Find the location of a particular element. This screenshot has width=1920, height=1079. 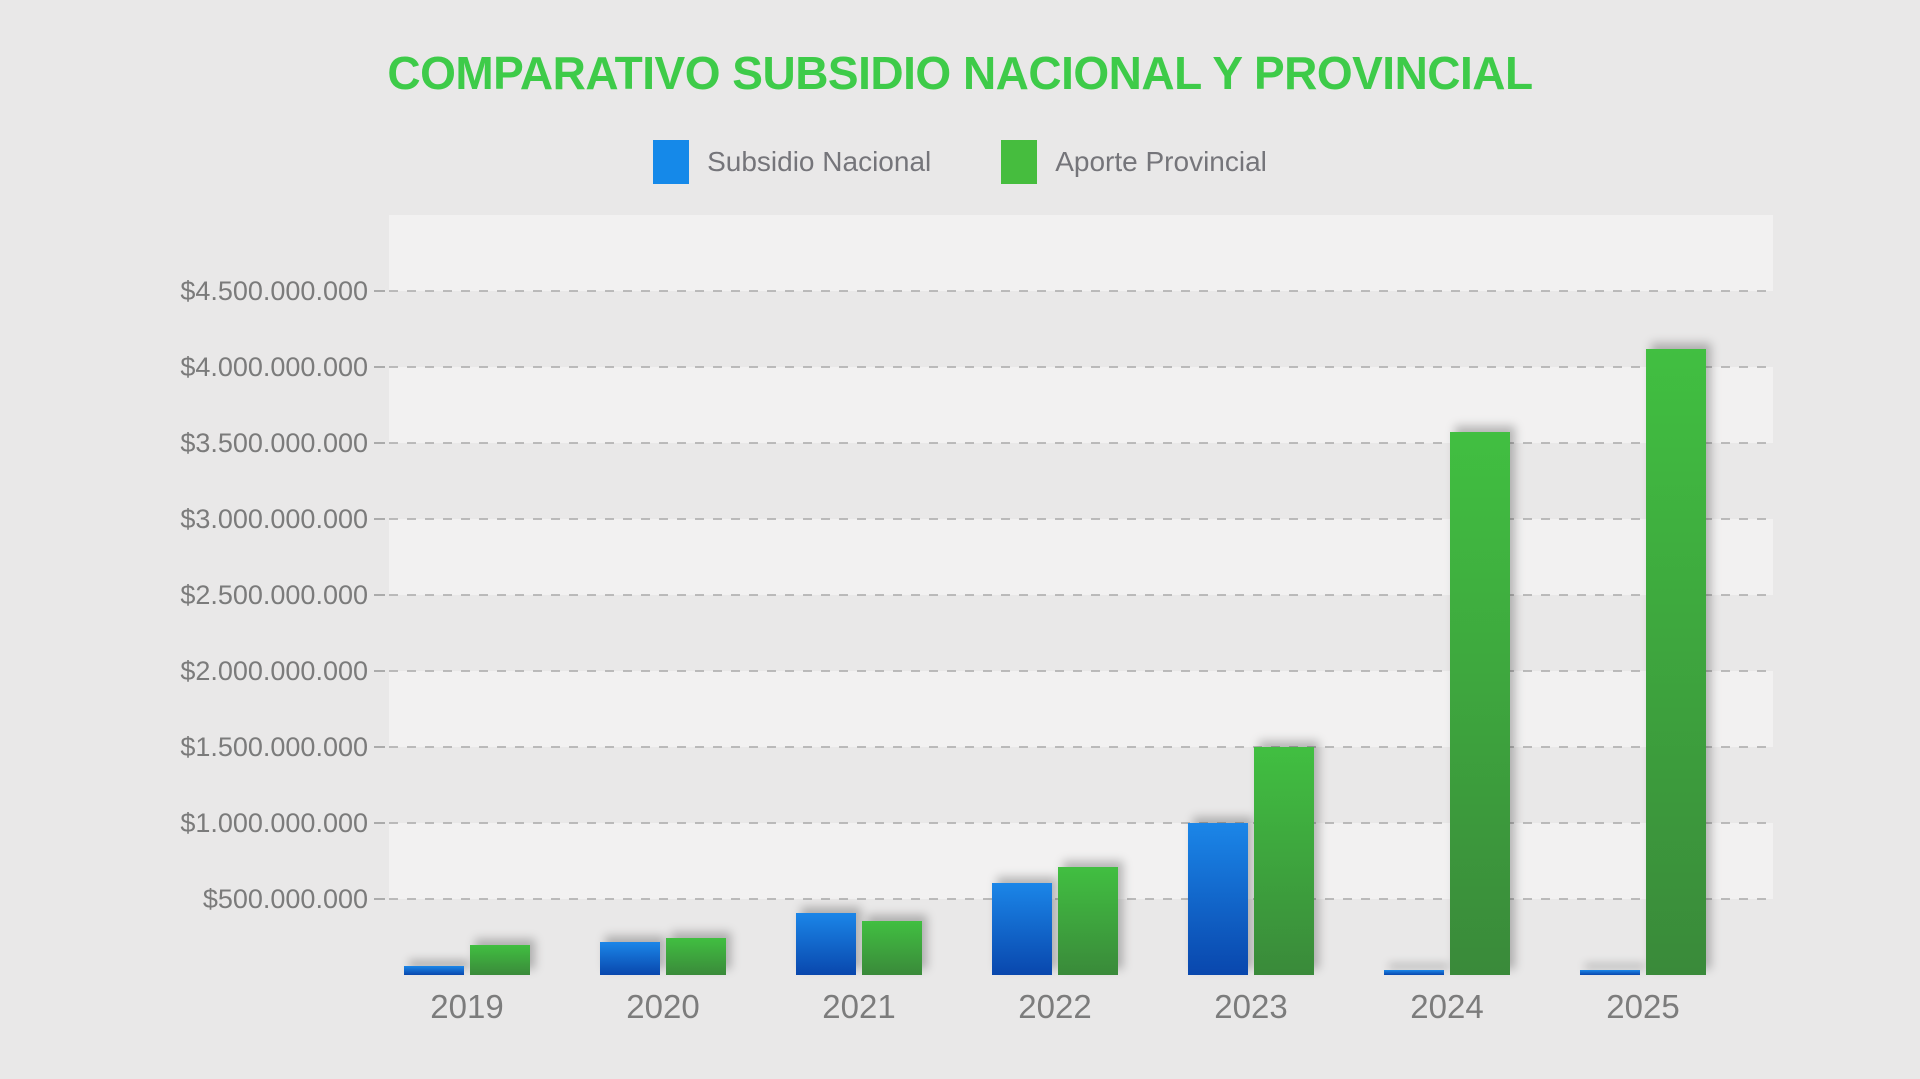

x-axis-label-2021: 2021 is located at coordinates (859, 1006).